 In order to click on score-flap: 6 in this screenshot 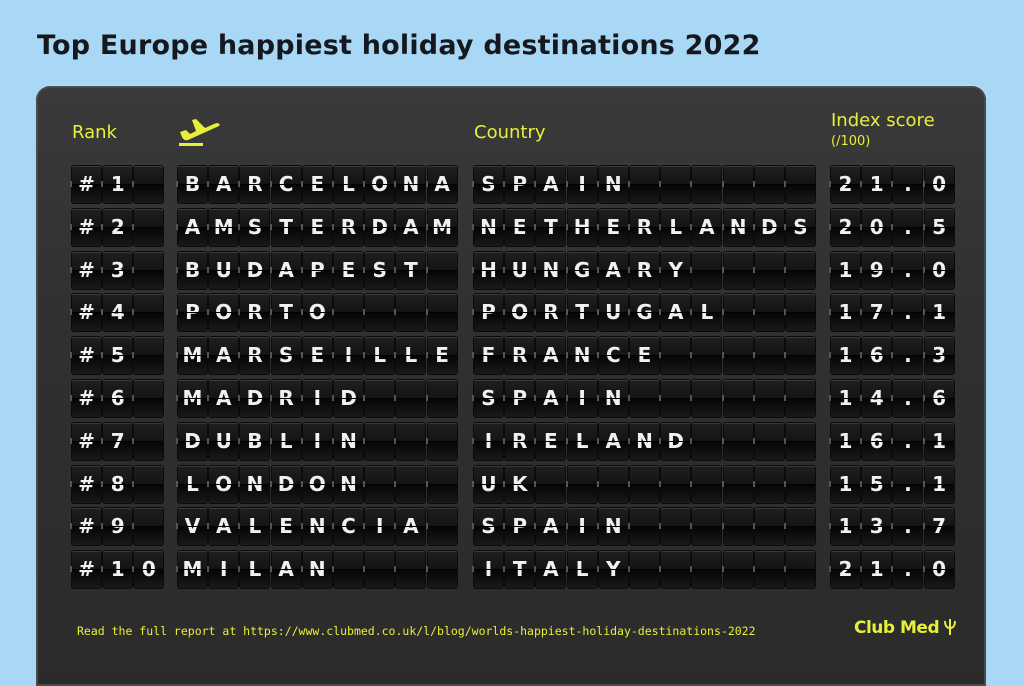, I will do `click(938, 398)`.